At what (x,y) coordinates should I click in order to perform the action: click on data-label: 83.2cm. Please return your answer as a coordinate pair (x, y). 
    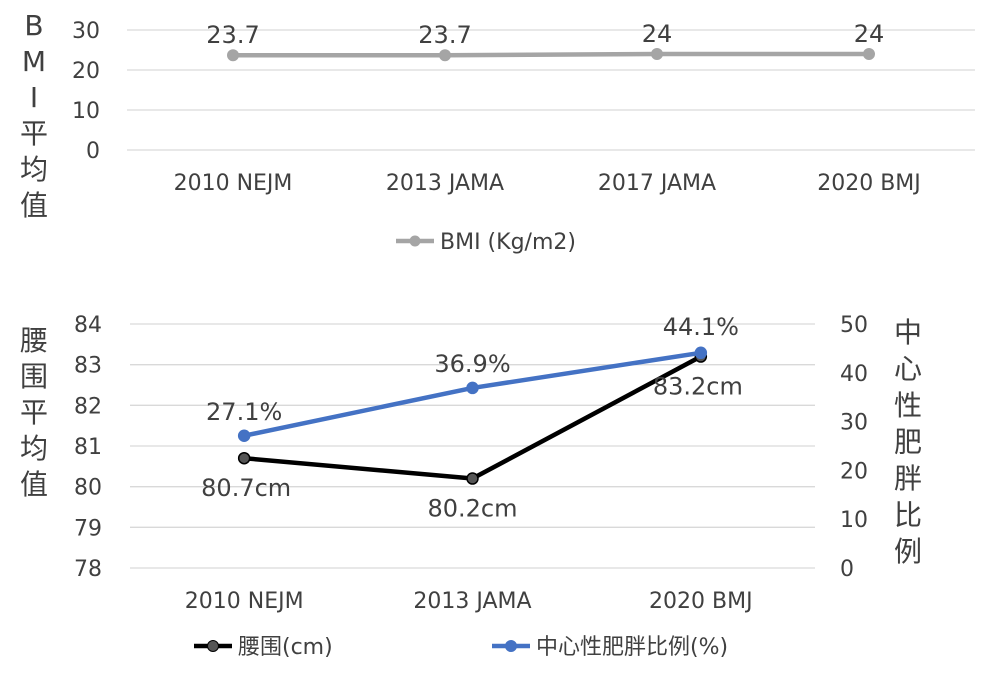
    Looking at the image, I should click on (698, 387).